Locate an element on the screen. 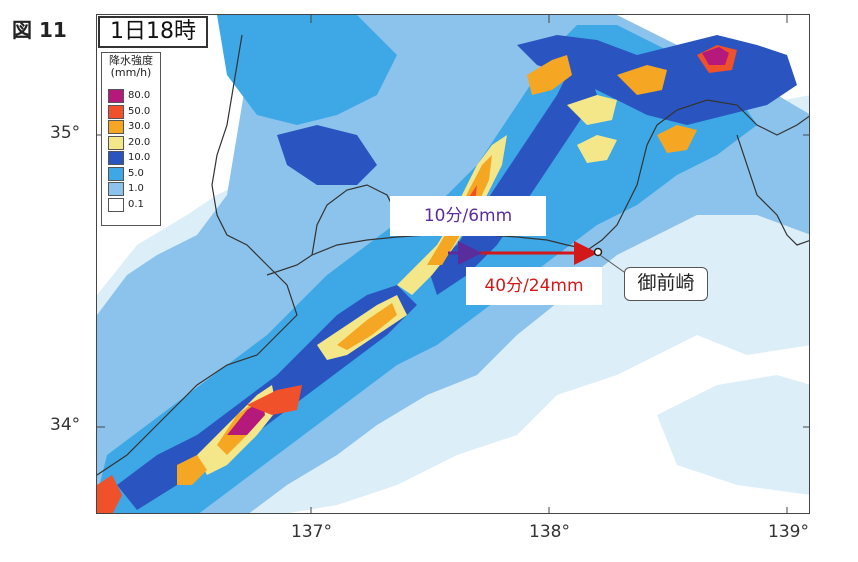  legend-label: 10.0 is located at coordinates (139, 157).